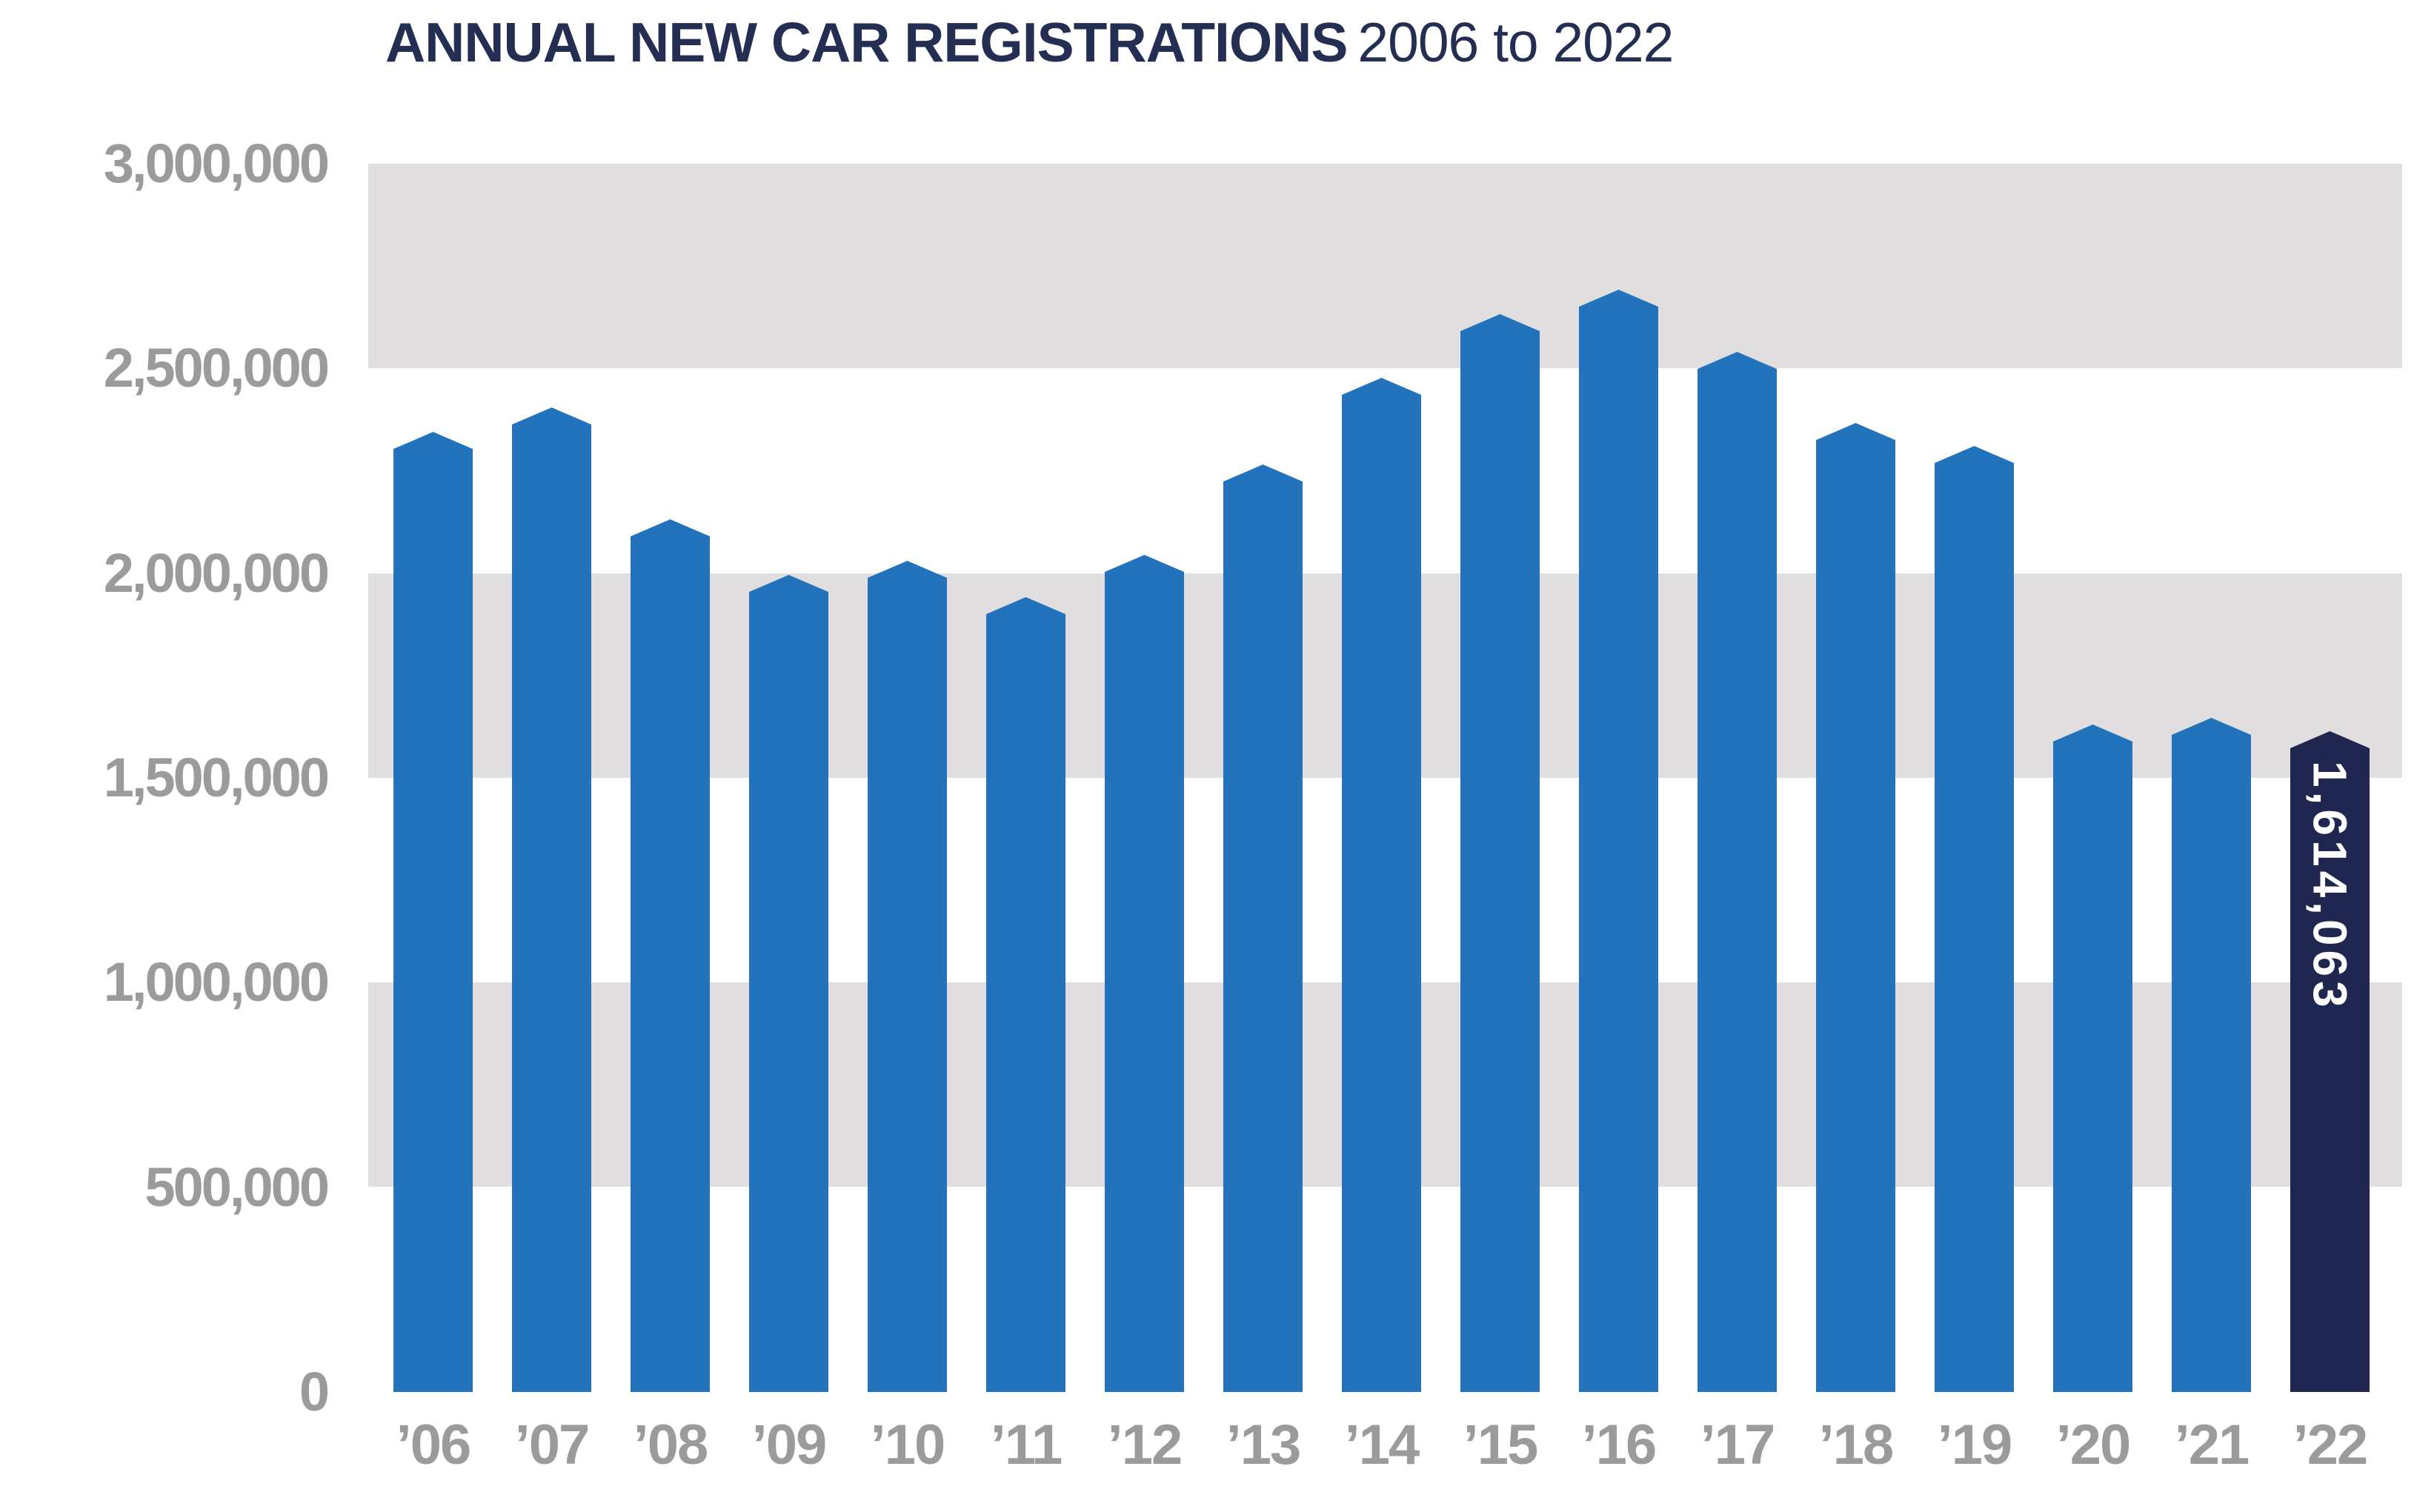 The image size is (2414, 1512). What do you see at coordinates (1619, 1445) in the screenshot?
I see `x-axis-tick-label: ’16` at bounding box center [1619, 1445].